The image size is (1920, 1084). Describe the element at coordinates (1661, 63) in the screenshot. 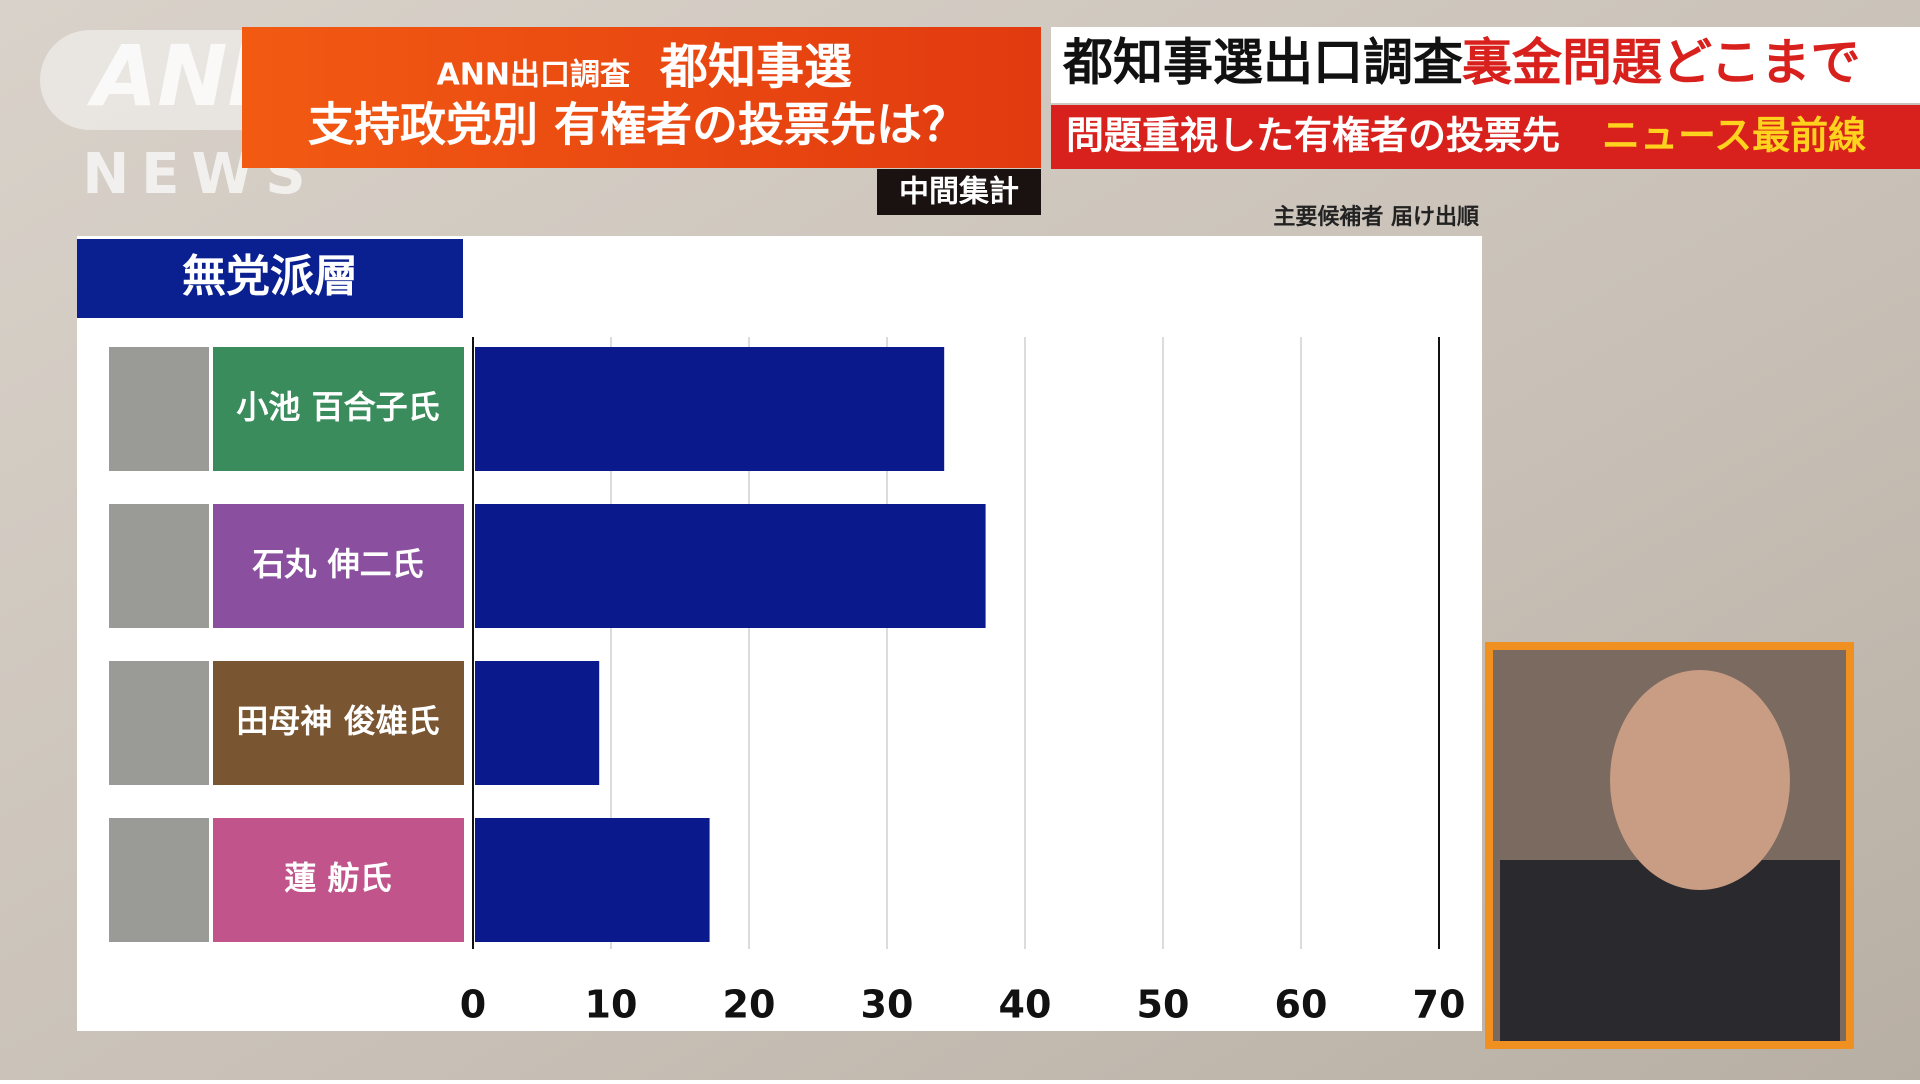

I see `topic-text: 裏金問題どこまで` at that location.